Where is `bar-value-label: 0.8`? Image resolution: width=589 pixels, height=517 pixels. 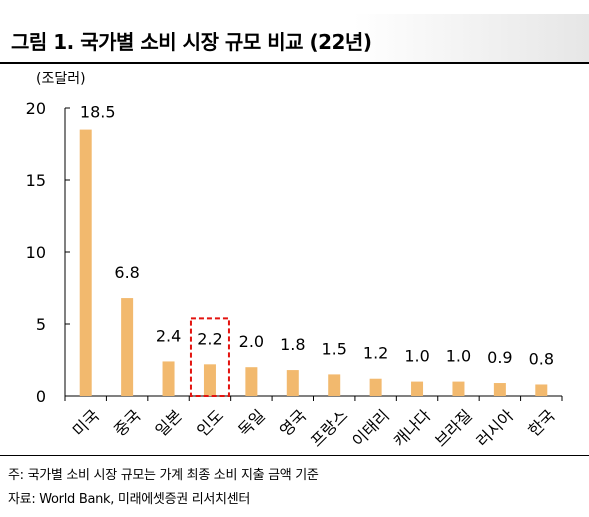 bar-value-label: 0.8 is located at coordinates (541, 358).